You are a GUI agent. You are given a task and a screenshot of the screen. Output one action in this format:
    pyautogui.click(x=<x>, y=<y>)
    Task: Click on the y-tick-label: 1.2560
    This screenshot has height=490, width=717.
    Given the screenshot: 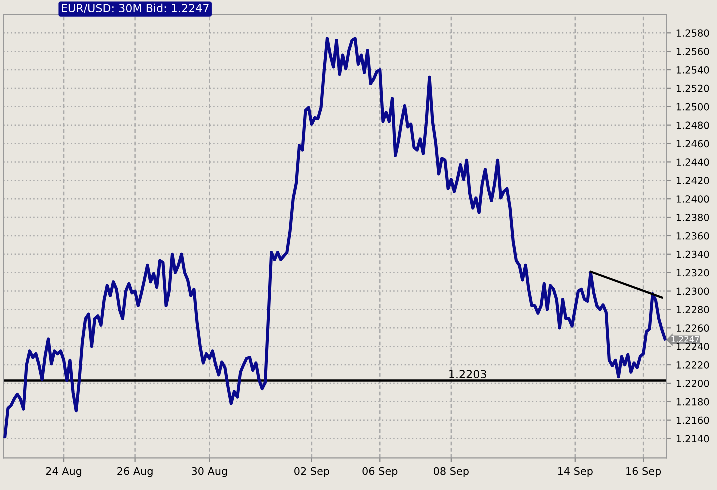 What is the action you would take?
    pyautogui.click(x=693, y=52)
    